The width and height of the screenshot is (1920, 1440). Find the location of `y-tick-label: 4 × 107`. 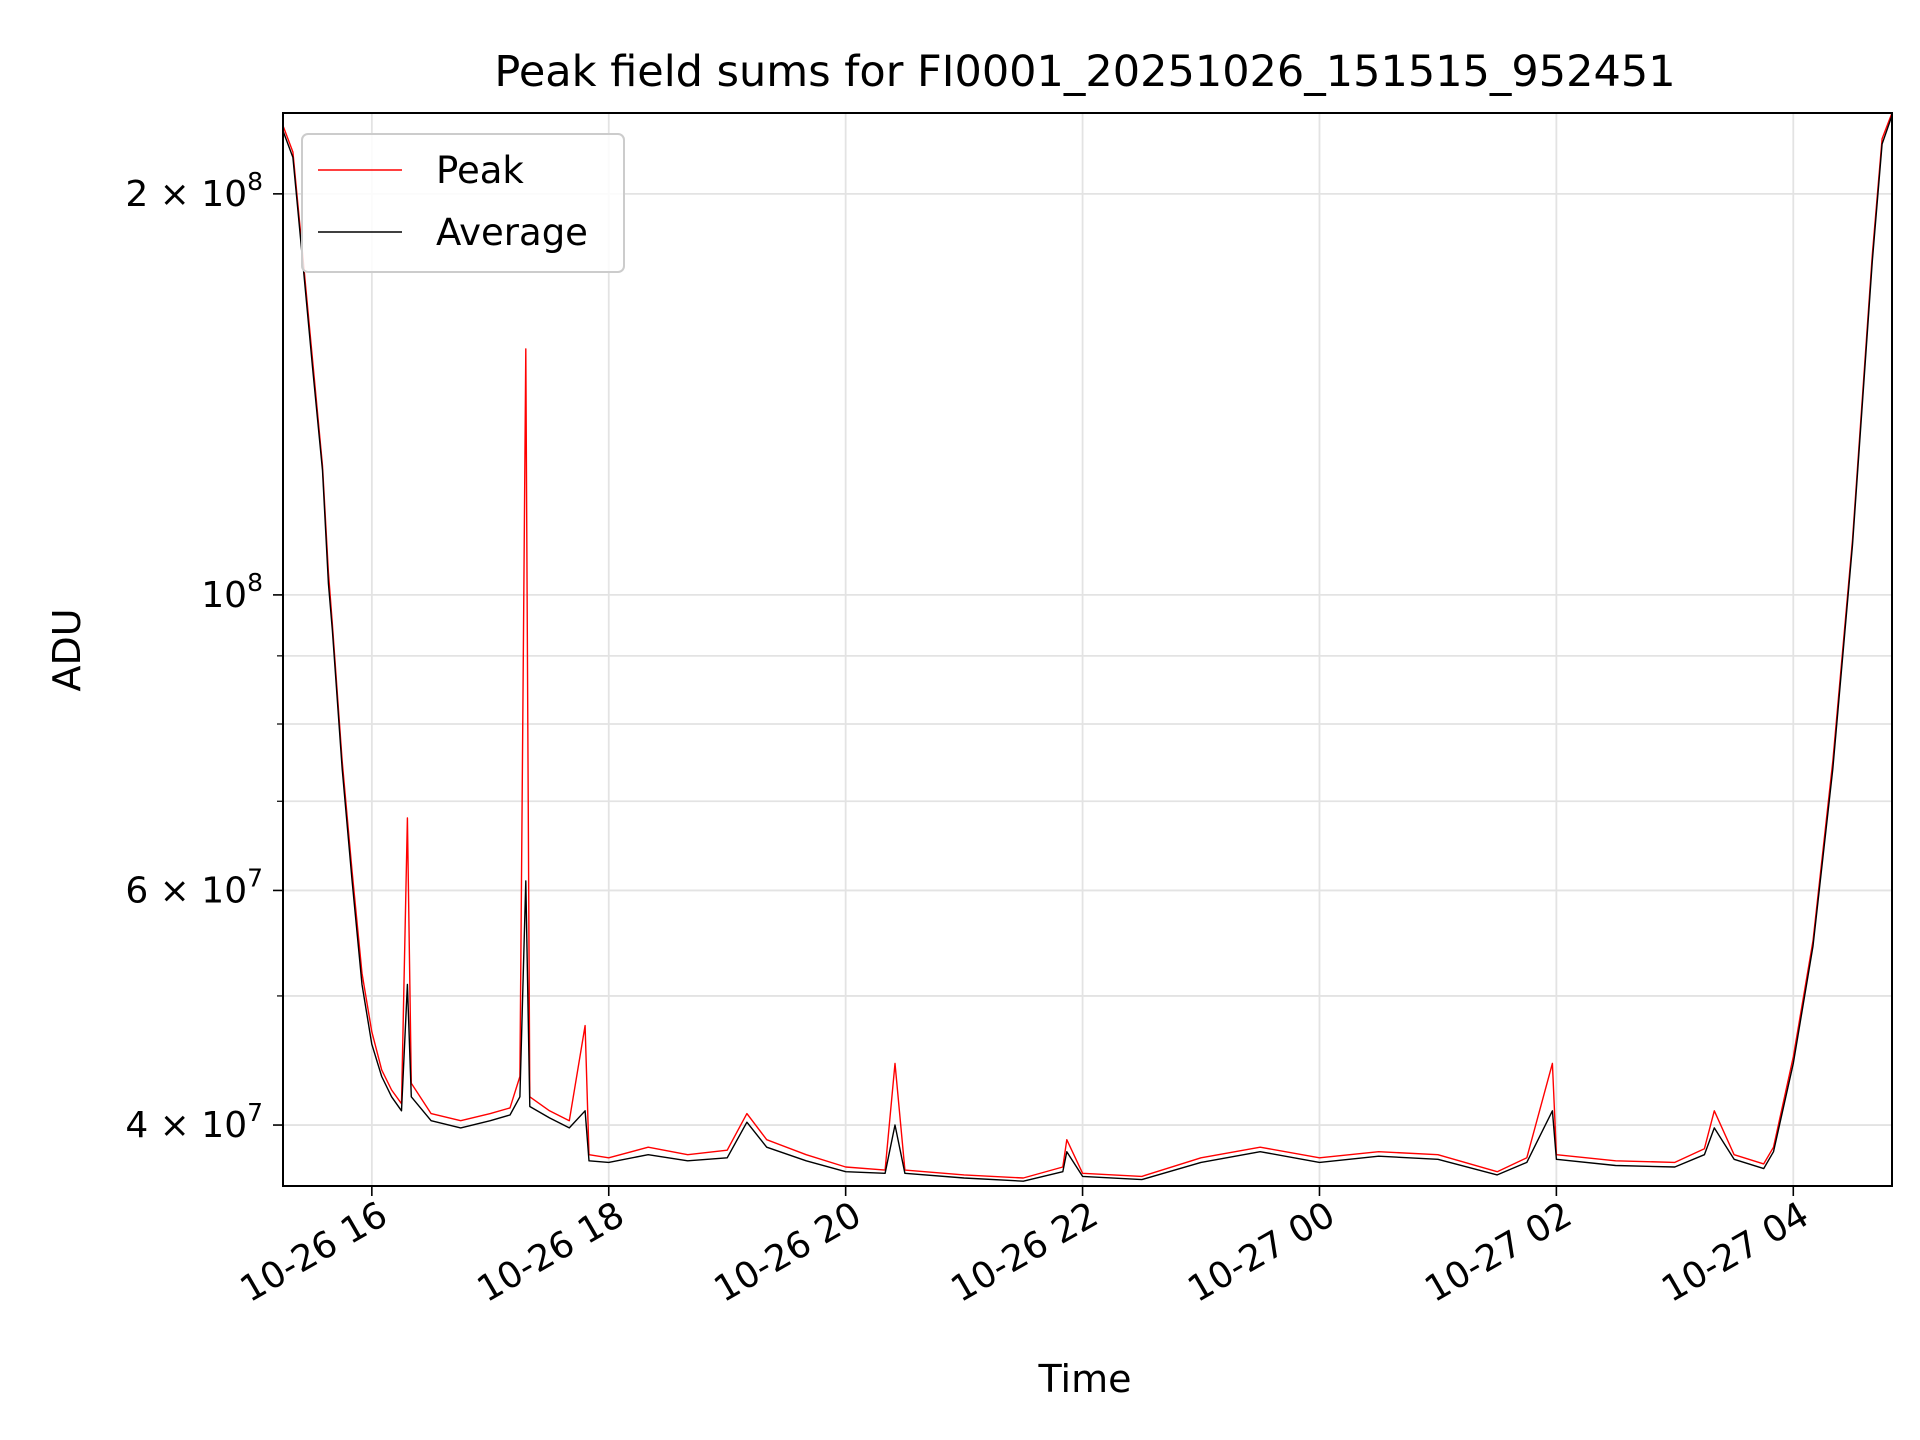

y-tick-label: 4 × 107 is located at coordinates (194, 1122).